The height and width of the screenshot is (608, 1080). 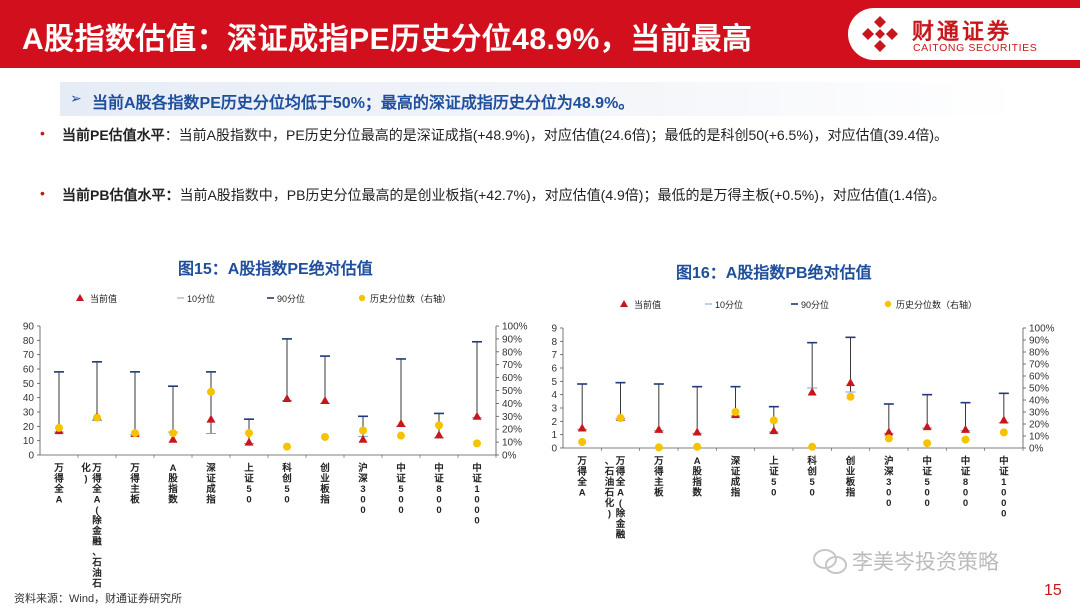 I want to click on x-tick-label-char: 化, so click(x=610, y=503).